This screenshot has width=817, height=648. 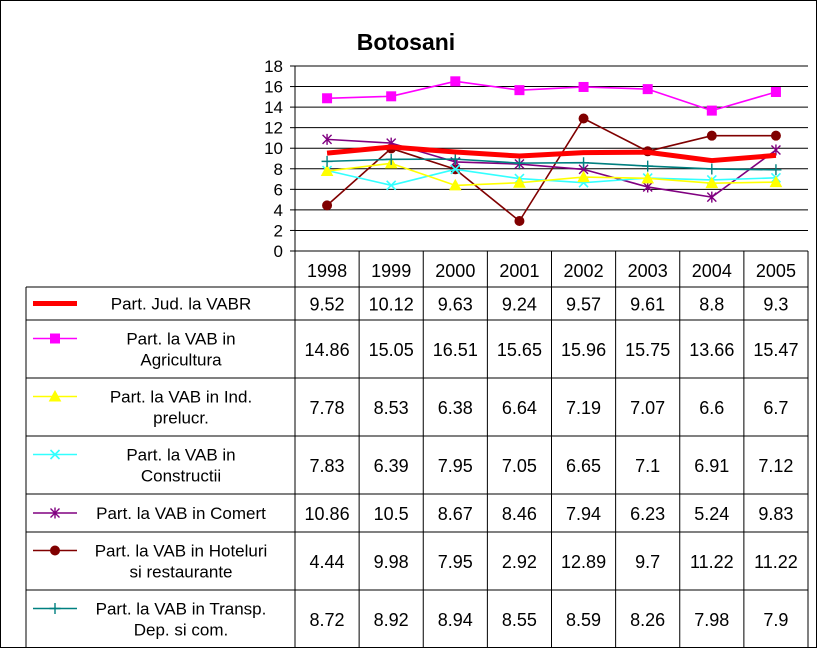 What do you see at coordinates (391, 350) in the screenshot?
I see `data-label: 15.05` at bounding box center [391, 350].